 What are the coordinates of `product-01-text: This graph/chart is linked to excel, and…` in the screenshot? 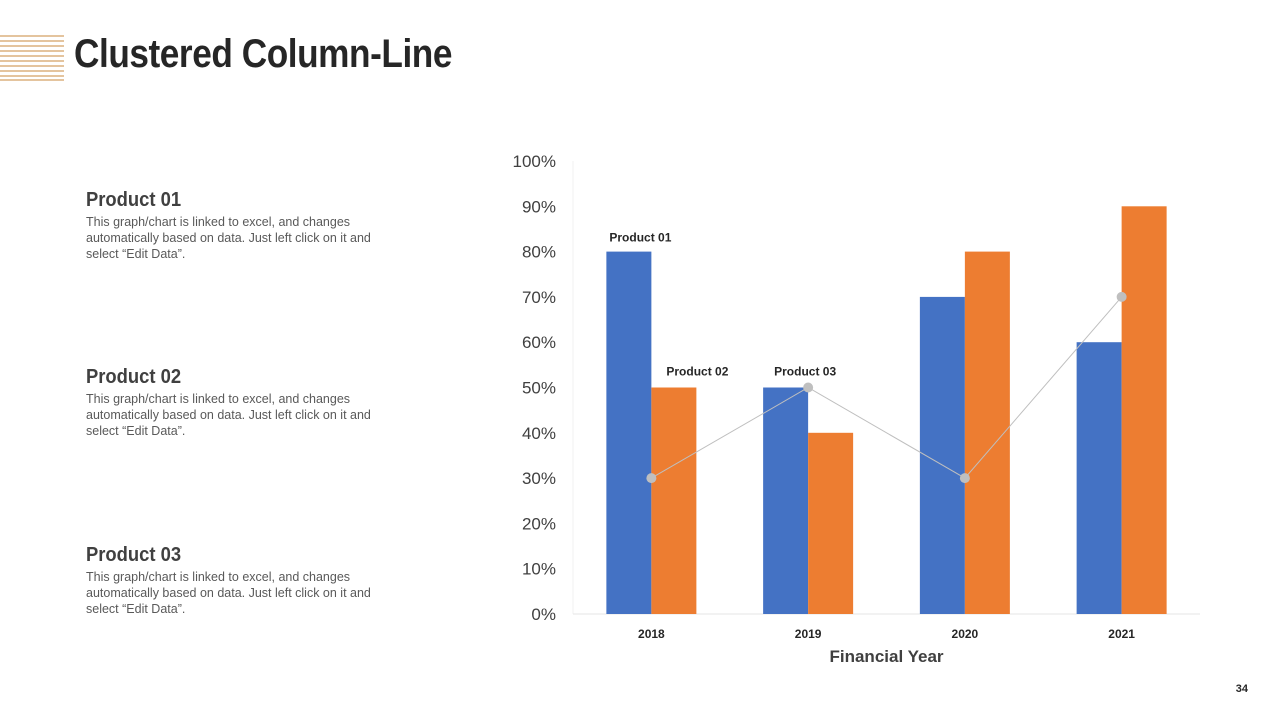 It's located at (228, 238).